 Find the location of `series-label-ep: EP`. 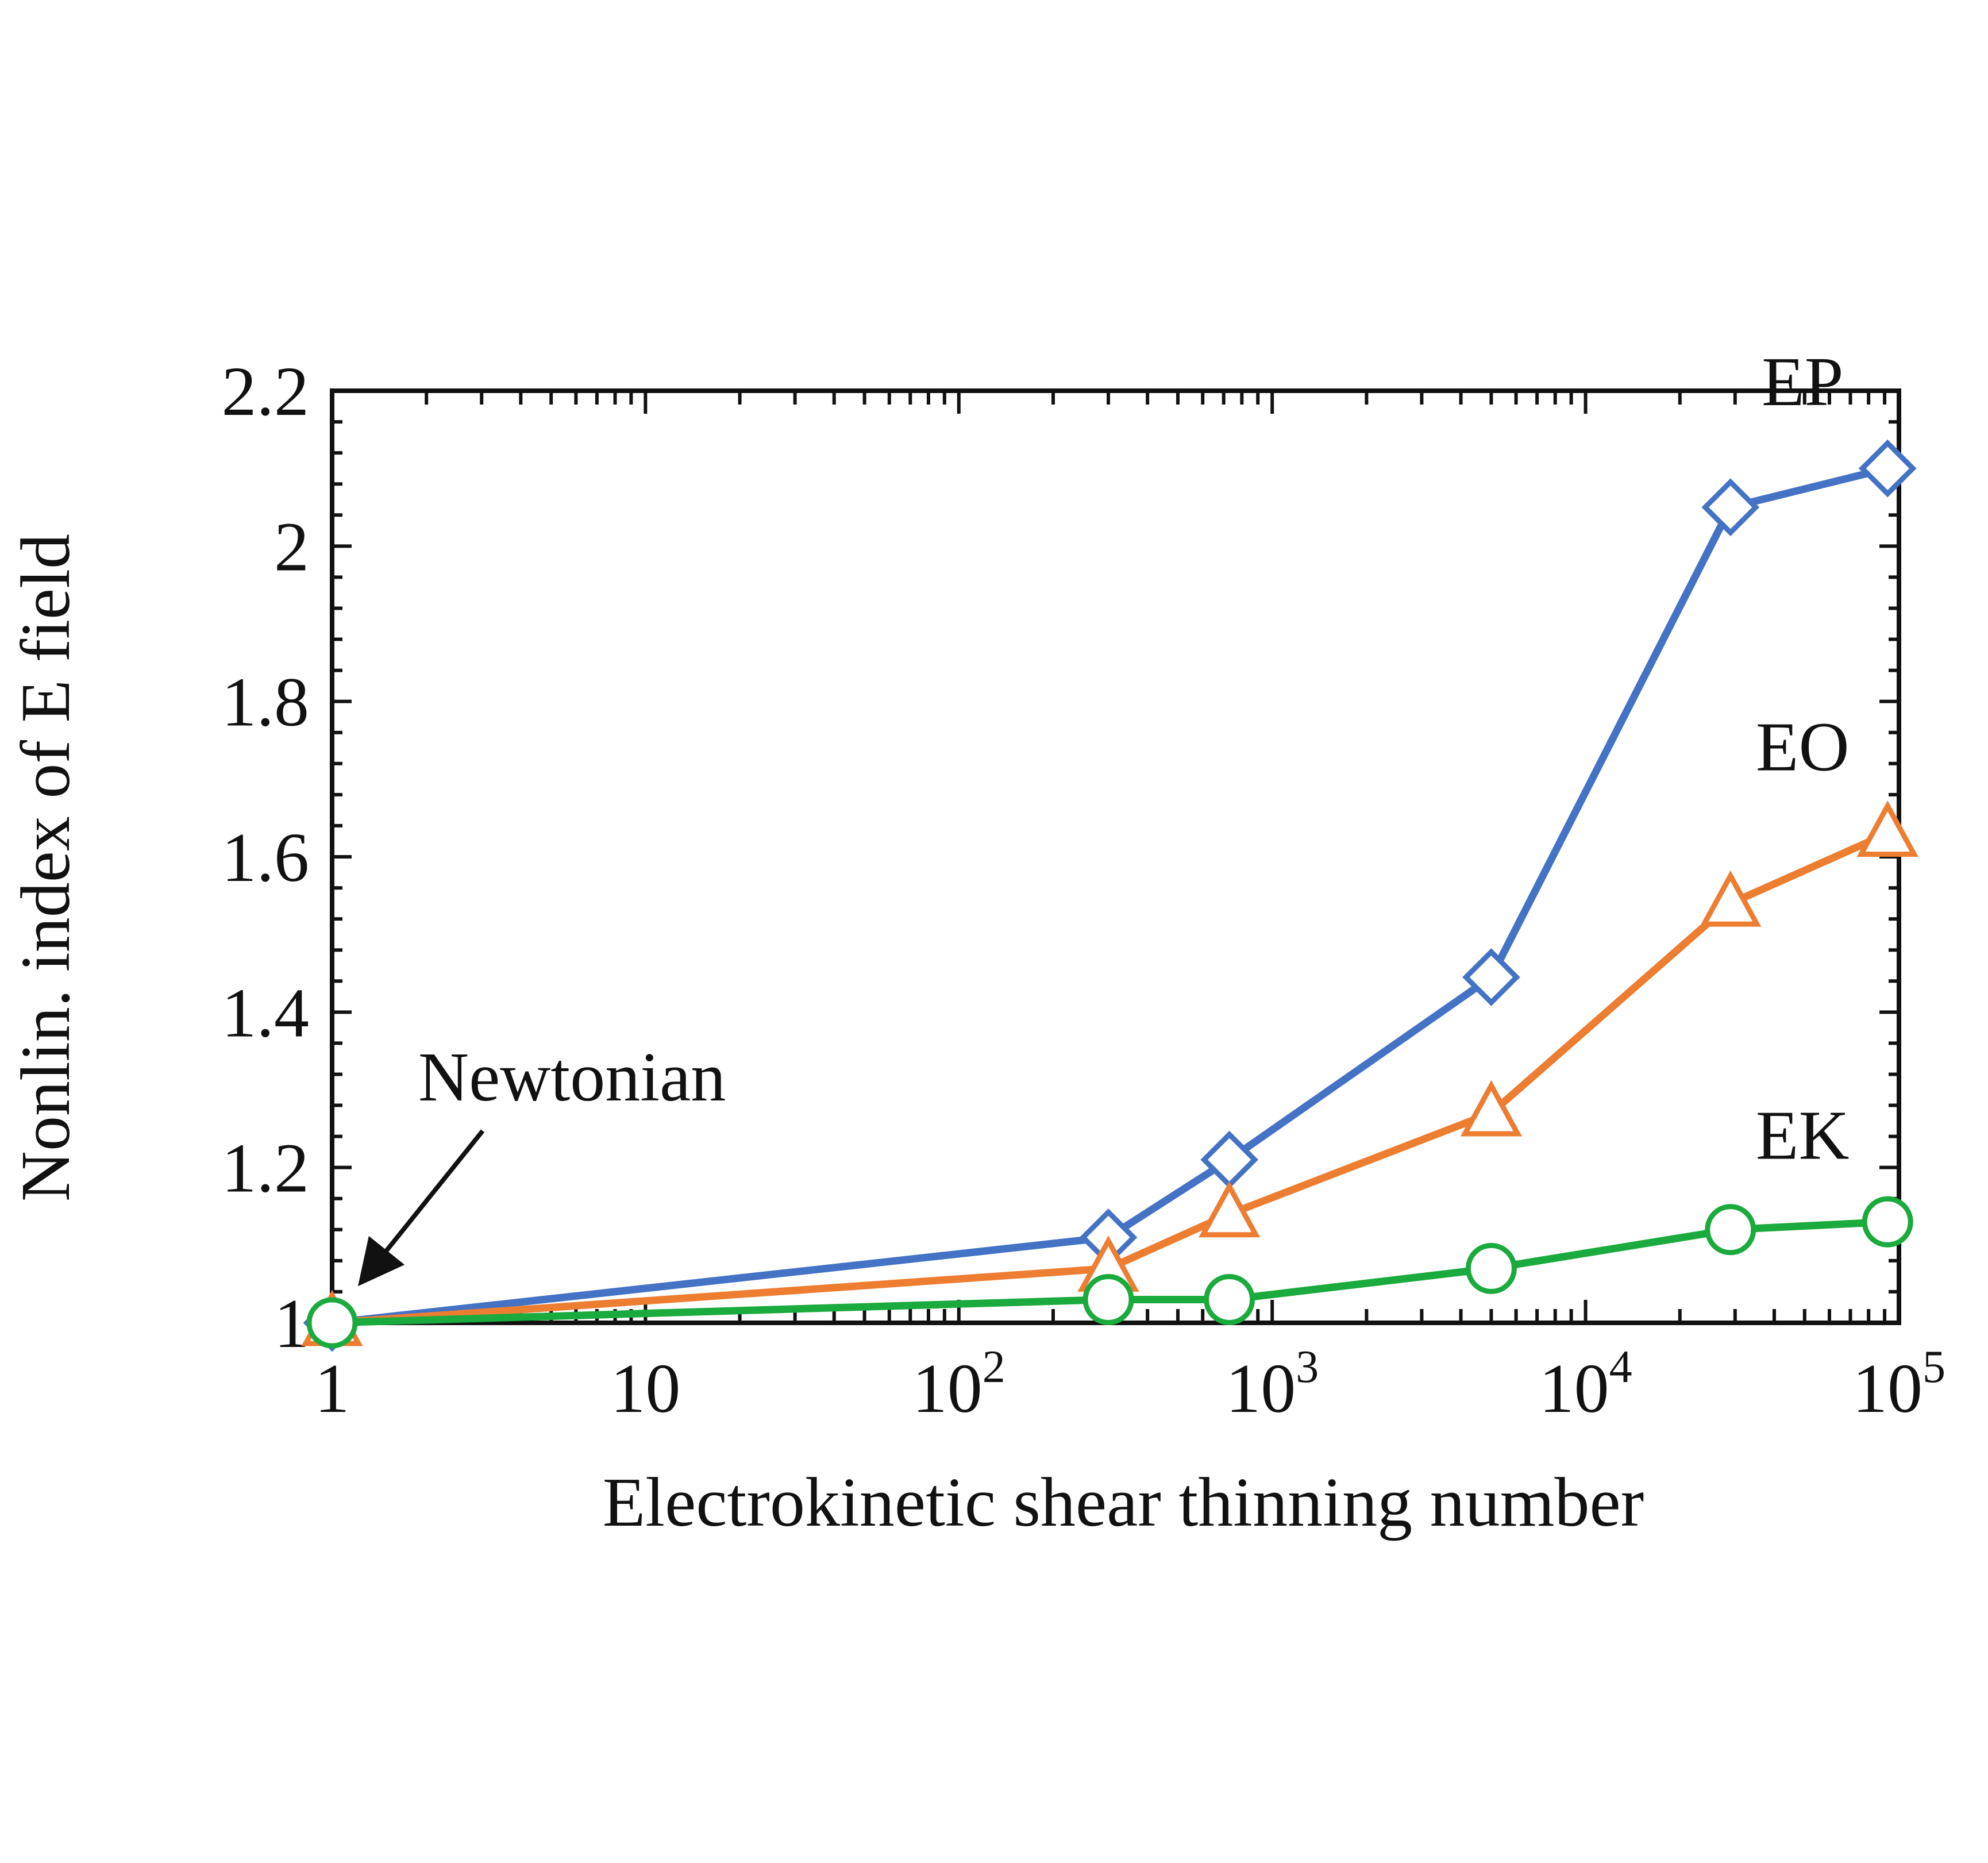

series-label-ep: EP is located at coordinates (1802, 382).